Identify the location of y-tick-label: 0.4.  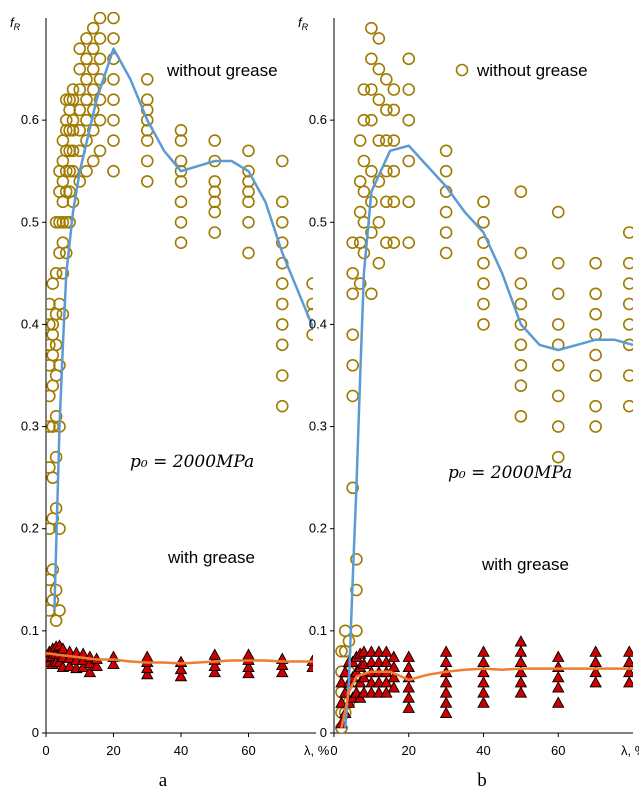
(30, 323).